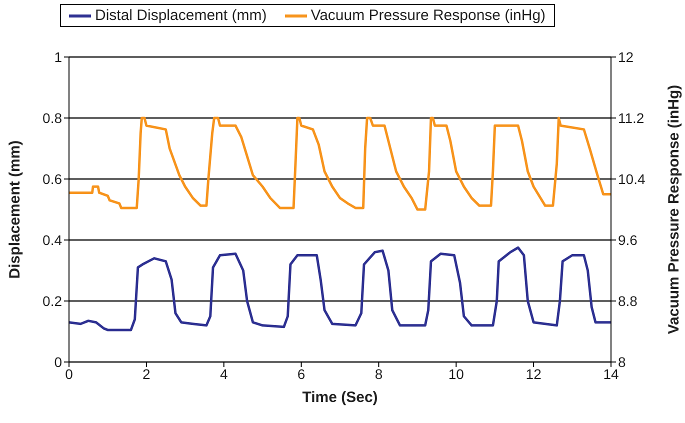  Describe the element at coordinates (181, 15) in the screenshot. I see `legend-label: Distal Displacement (mm)` at that location.